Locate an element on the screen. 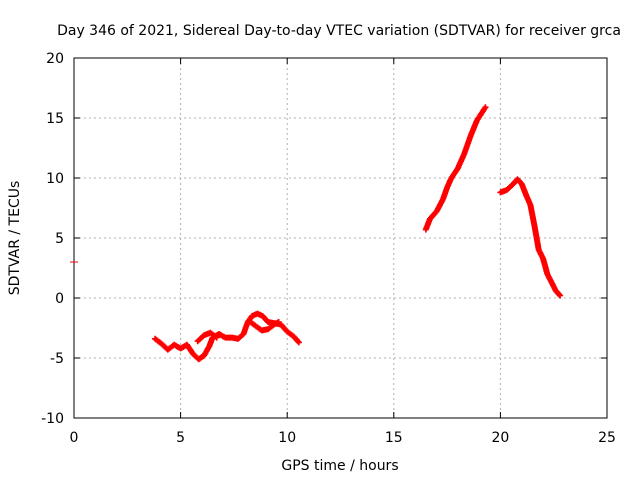 This screenshot has width=640, height=480. x-tick-label: 25 is located at coordinates (607, 438).